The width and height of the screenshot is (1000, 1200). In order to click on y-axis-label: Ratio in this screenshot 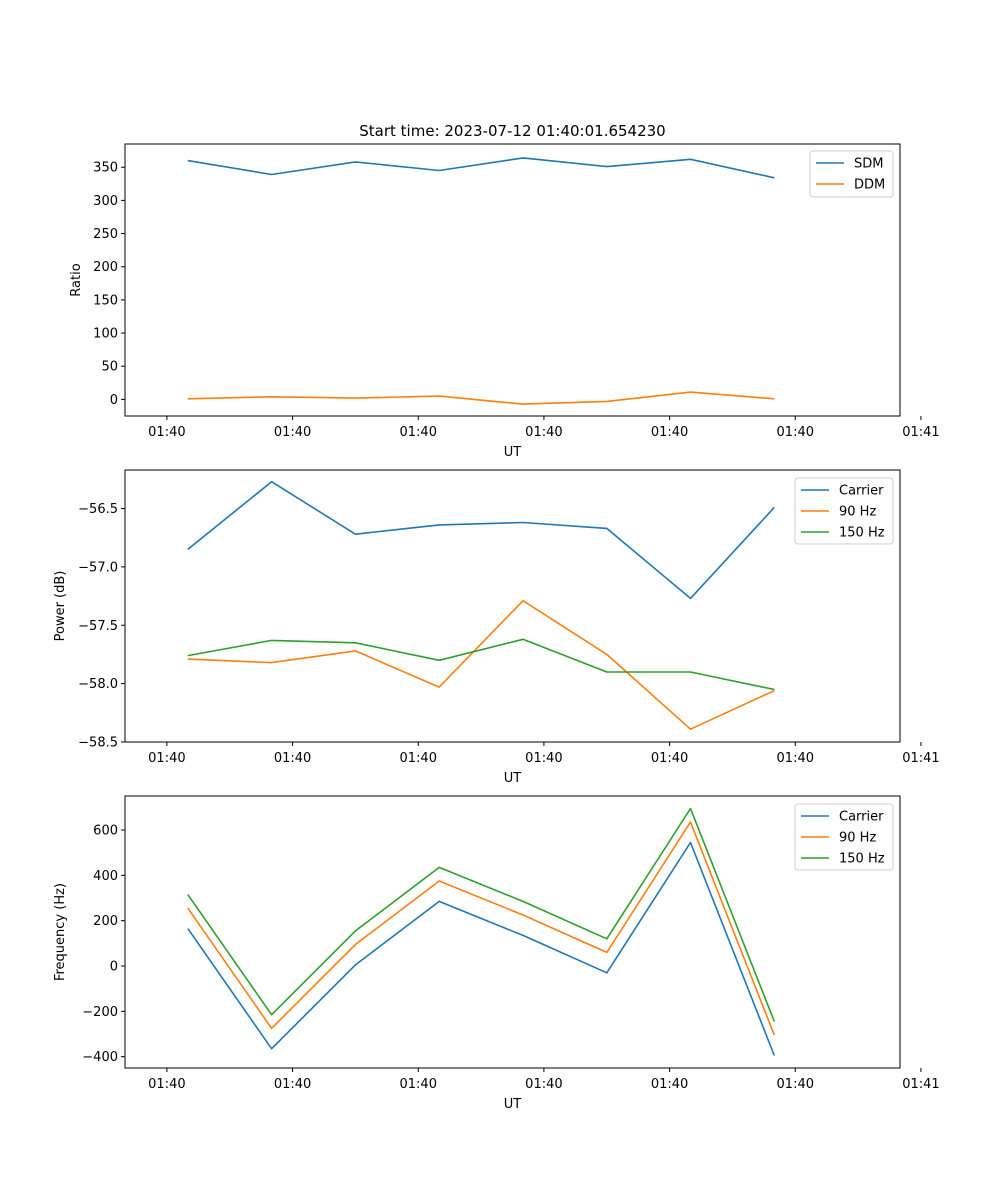, I will do `click(76, 279)`.